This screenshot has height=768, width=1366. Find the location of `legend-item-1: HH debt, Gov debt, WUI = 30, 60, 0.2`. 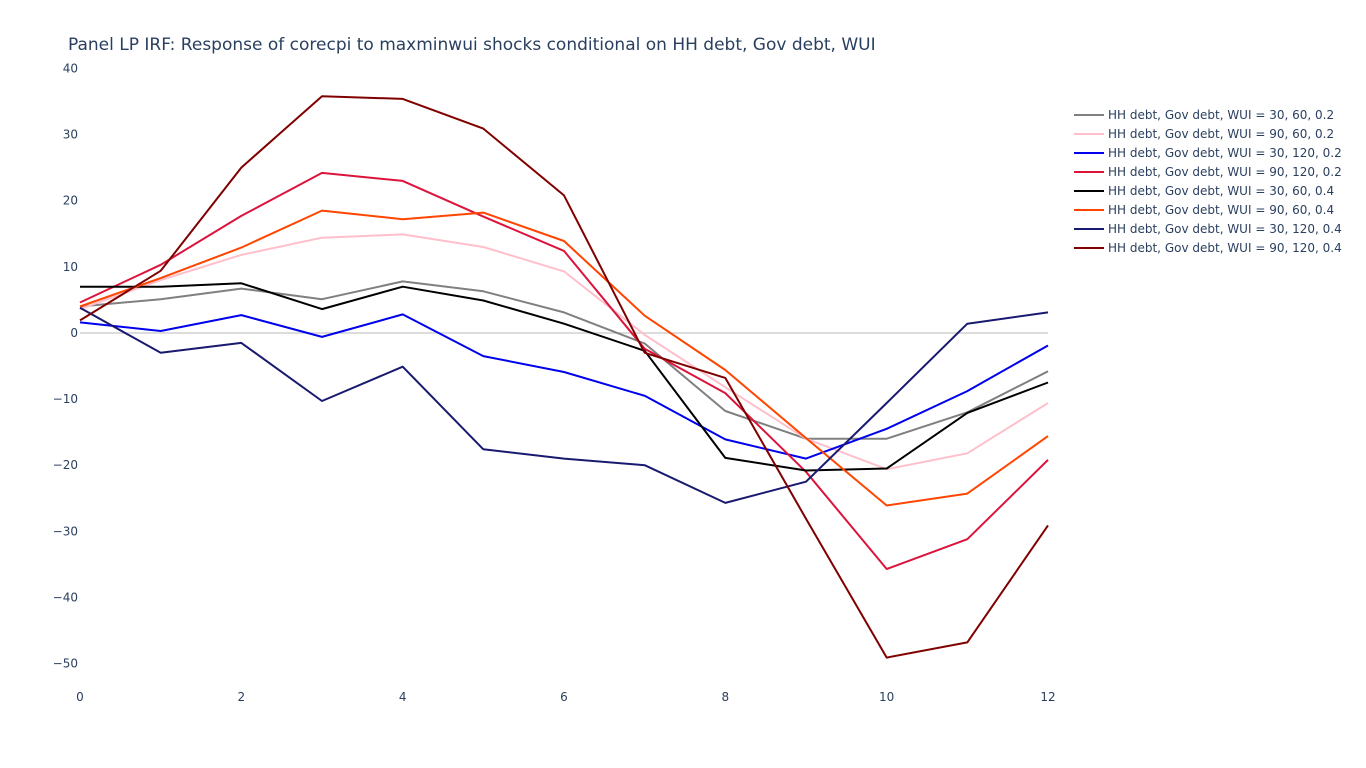

legend-item-1: HH debt, Gov debt, WUI = 30, 60, 0.2 is located at coordinates (1204, 115).